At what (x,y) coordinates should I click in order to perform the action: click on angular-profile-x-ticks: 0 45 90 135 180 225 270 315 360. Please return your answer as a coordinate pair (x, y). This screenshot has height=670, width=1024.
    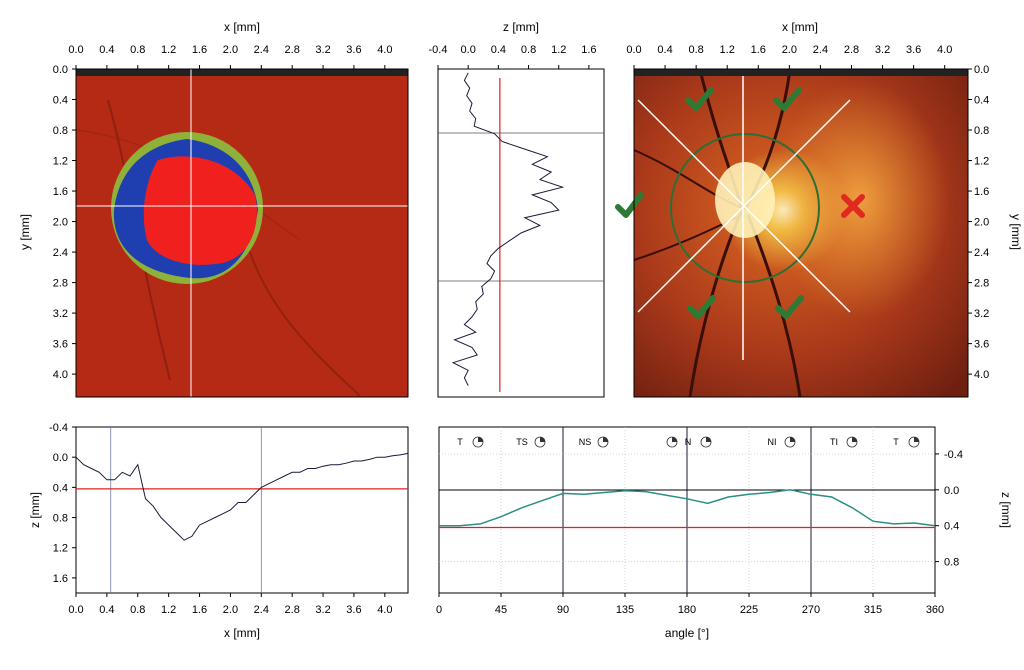
    Looking at the image, I should click on (690, 604).